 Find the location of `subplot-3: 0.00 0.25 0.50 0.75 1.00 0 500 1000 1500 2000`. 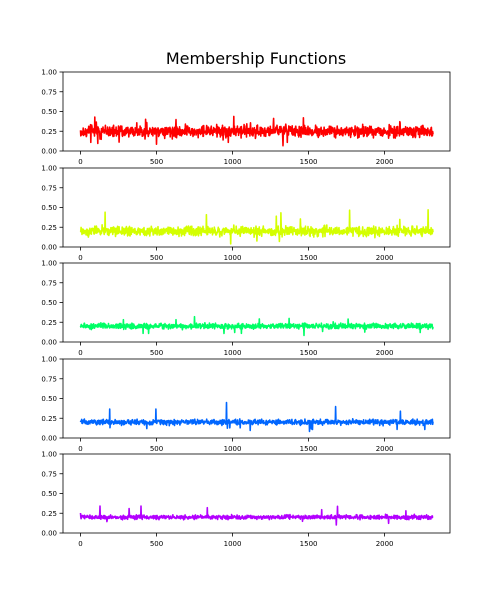

subplot-3: 0.00 0.25 0.50 0.75 1.00 0 500 1000 1500 2000 is located at coordinates (246, 308).